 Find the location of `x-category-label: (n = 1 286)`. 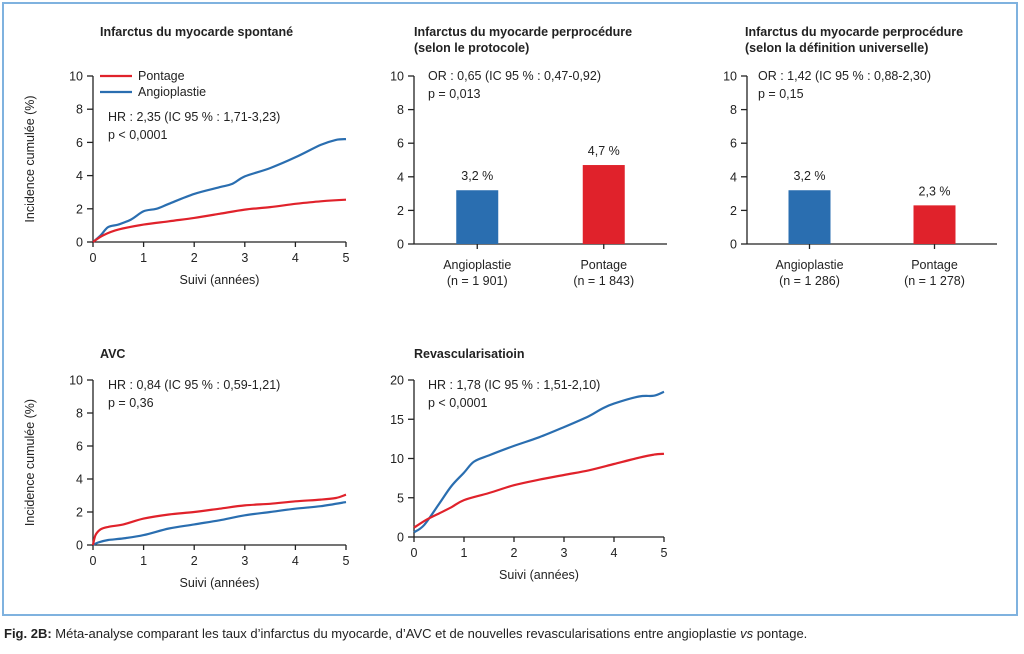

x-category-label: (n = 1 286) is located at coordinates (809, 281).